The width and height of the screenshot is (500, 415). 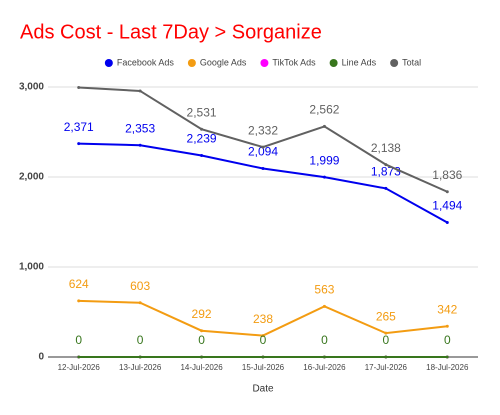 What do you see at coordinates (201, 367) in the screenshot?
I see `x-tick-label: 14-Jul-2026` at bounding box center [201, 367].